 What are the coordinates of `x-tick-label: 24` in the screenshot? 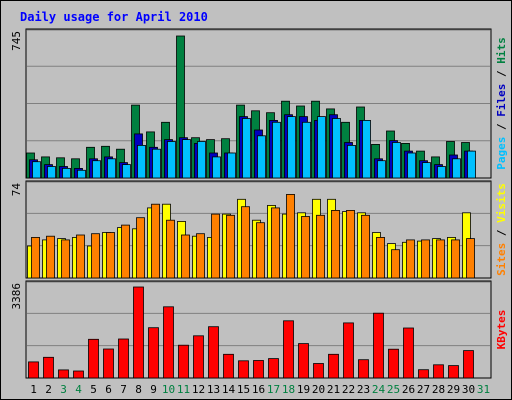 It's located at (379, 389).